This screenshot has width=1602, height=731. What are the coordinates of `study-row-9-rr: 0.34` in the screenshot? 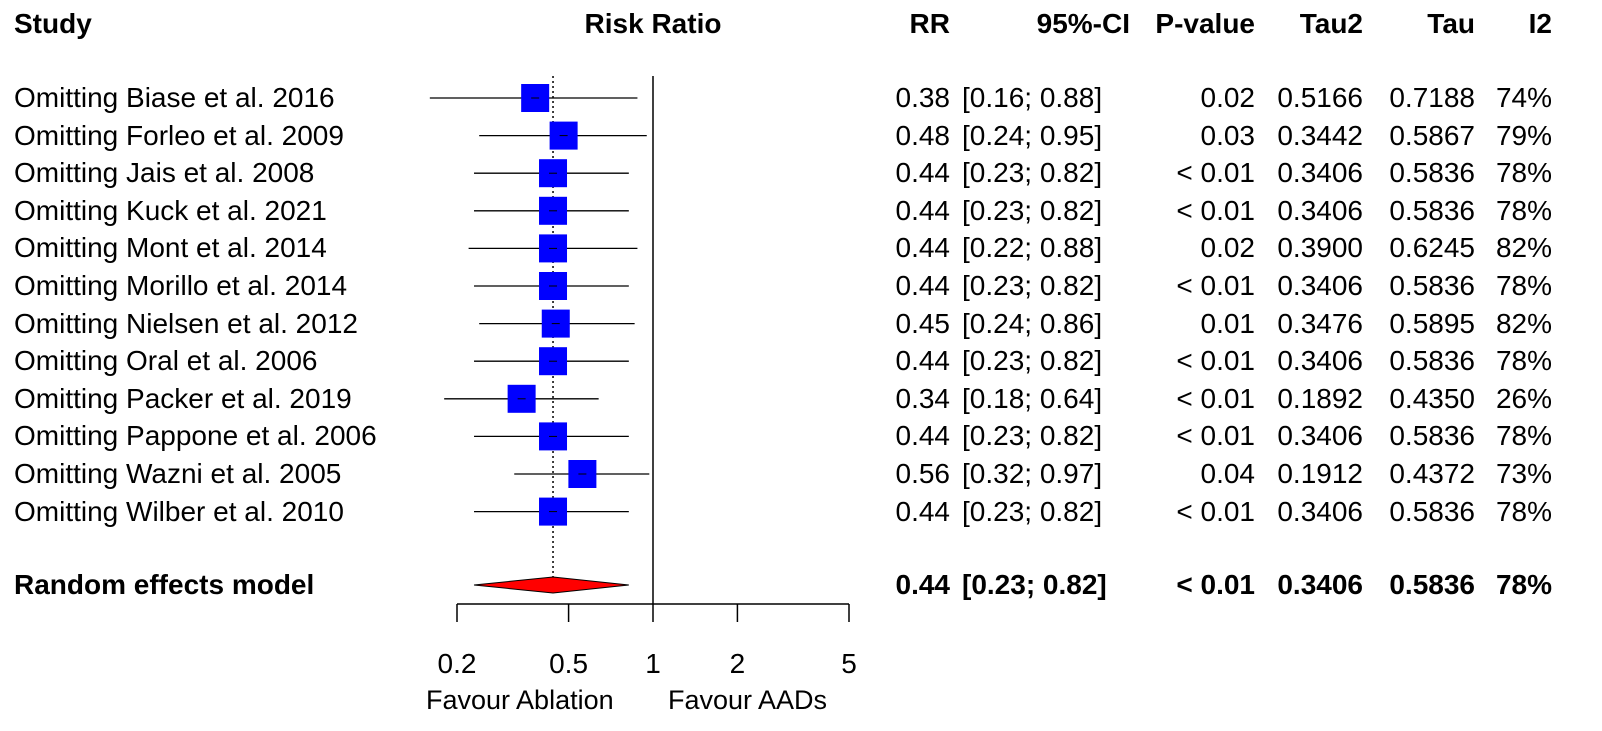 It's located at (923, 398).